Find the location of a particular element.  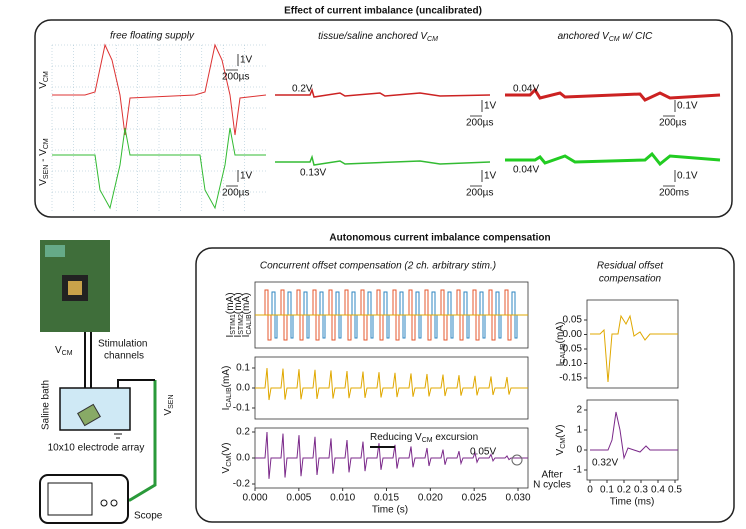

scale-label: 200ms is located at coordinates (674, 193).